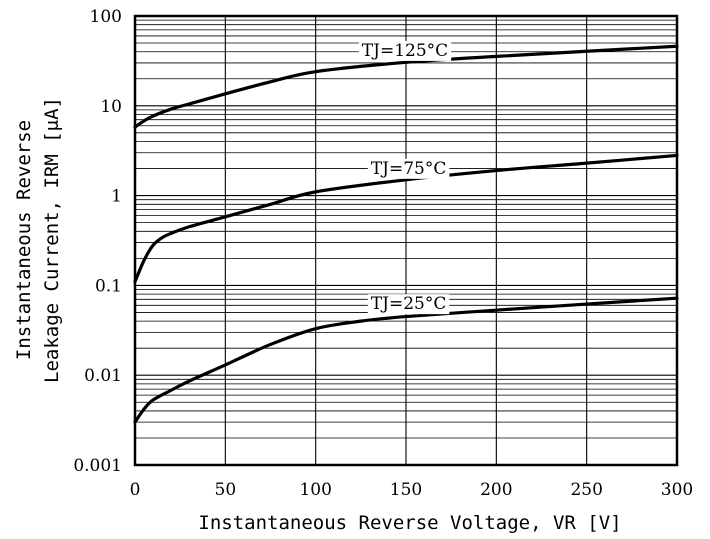  I want to click on x-tick-label: 300, so click(677, 490).